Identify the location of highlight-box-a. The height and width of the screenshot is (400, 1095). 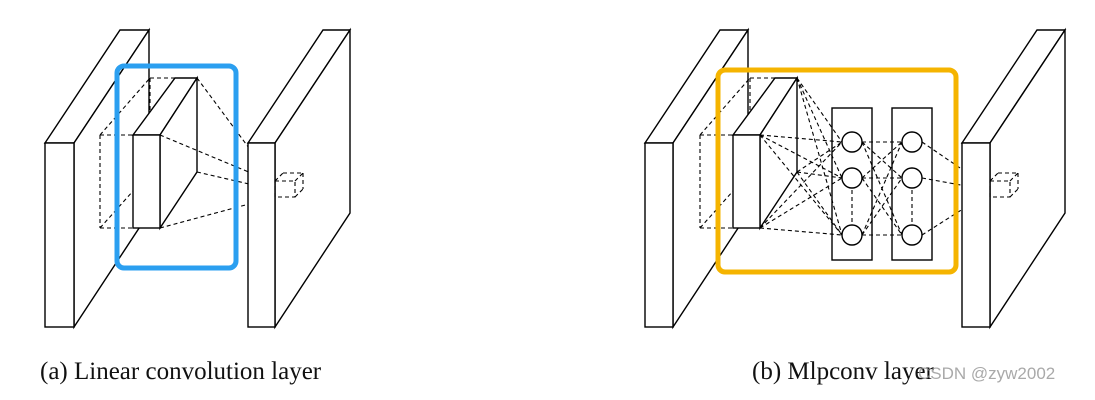
(176, 167).